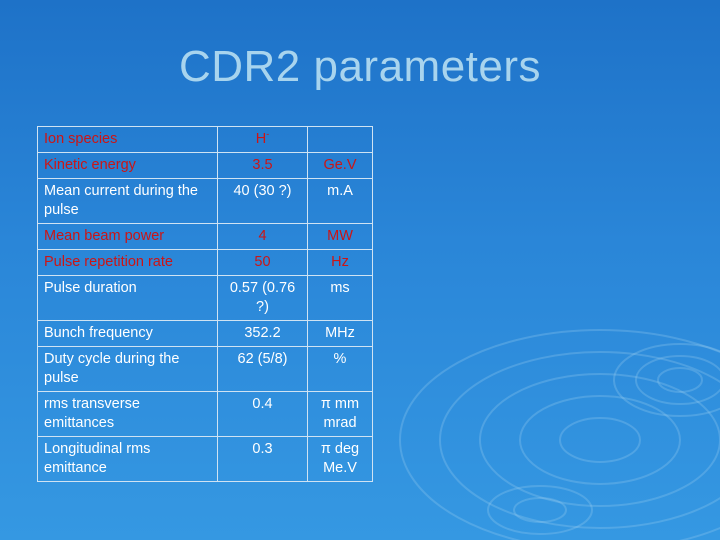 The width and height of the screenshot is (720, 540). Describe the element at coordinates (360, 66) in the screenshot. I see `slide-title: CDR2 parameters` at that location.